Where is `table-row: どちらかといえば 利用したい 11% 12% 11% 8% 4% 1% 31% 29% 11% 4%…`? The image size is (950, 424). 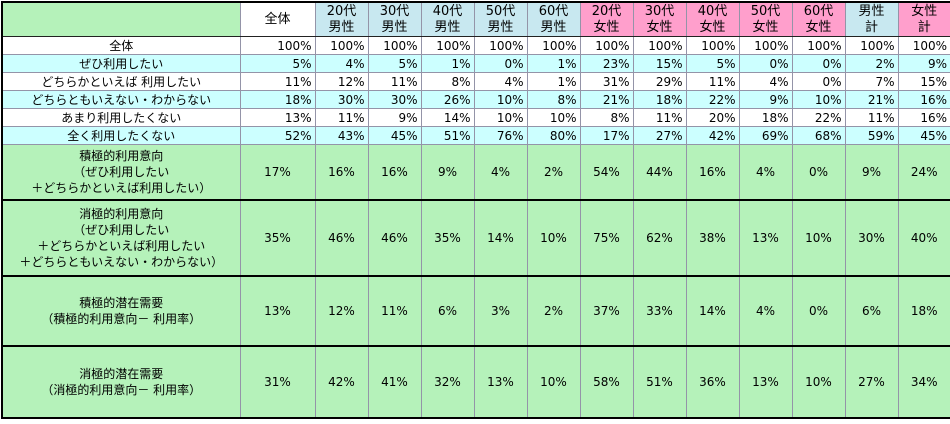
table-row: どちらかといえば 利用したい 11% 12% 11% 8% 4% 1% 31% 29% 11% 4%… is located at coordinates (475, 81).